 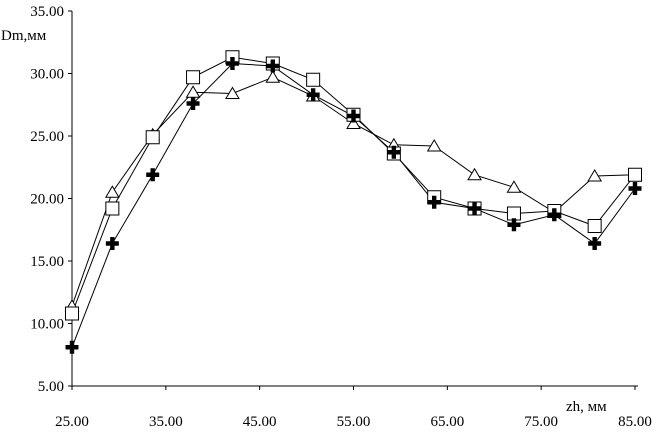 What do you see at coordinates (51, 387) in the screenshot?
I see `y-tick-label: 5.00` at bounding box center [51, 387].